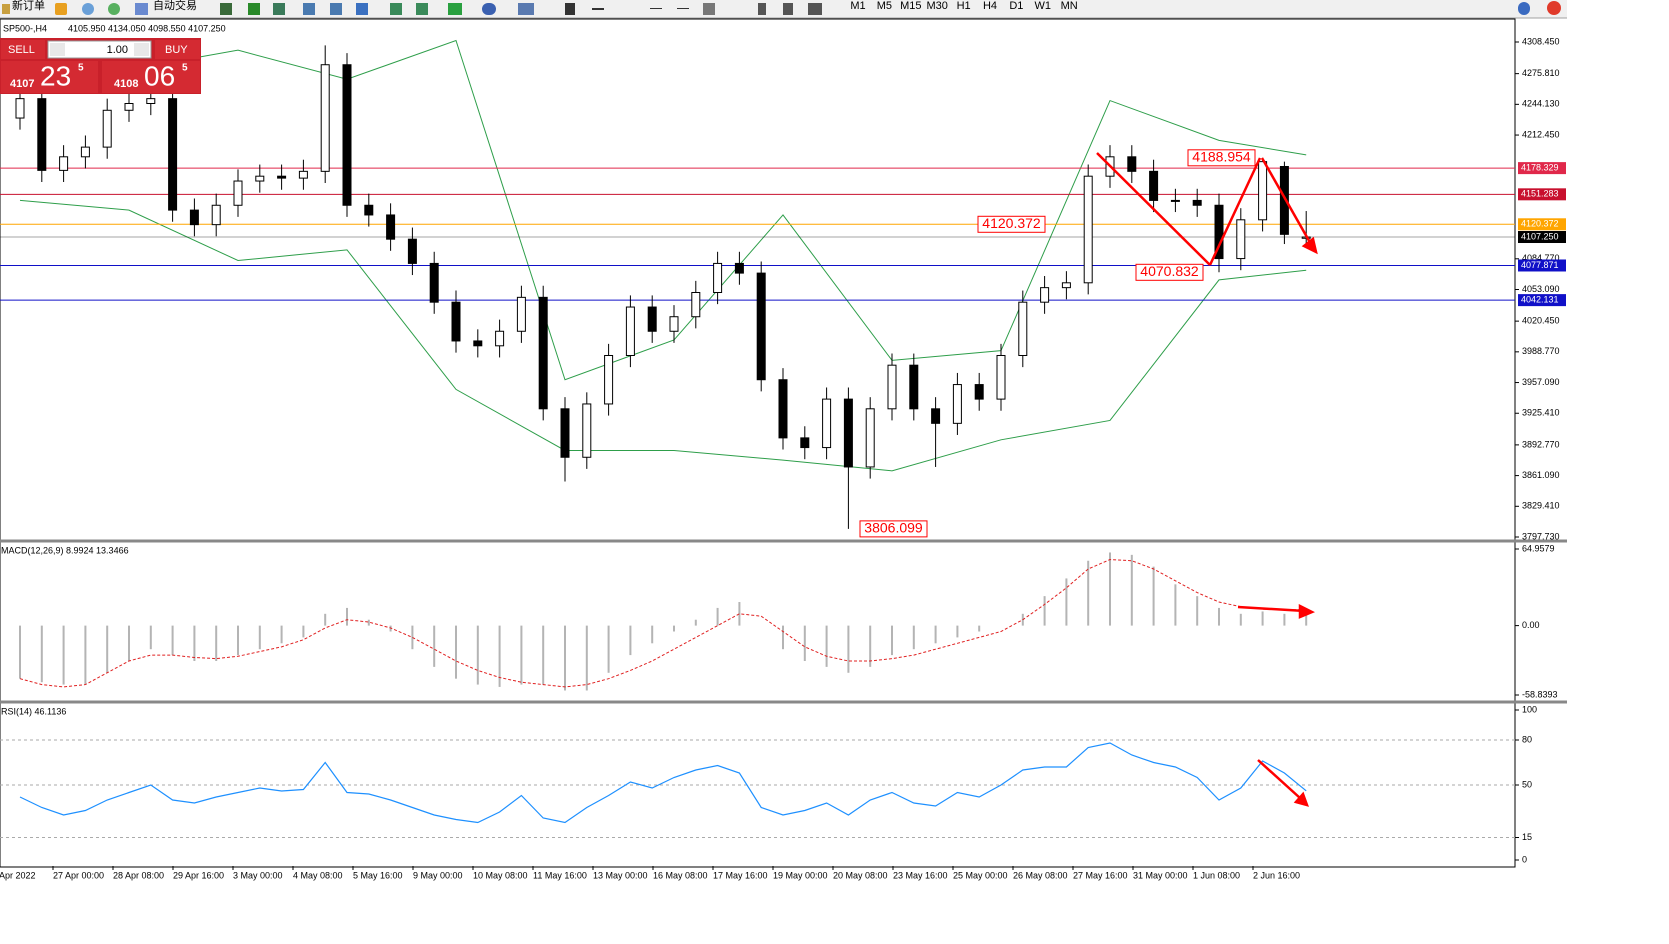  Describe the element at coordinates (740, 875) in the screenshot. I see `x-tick-label: 17 May 16:00` at that location.